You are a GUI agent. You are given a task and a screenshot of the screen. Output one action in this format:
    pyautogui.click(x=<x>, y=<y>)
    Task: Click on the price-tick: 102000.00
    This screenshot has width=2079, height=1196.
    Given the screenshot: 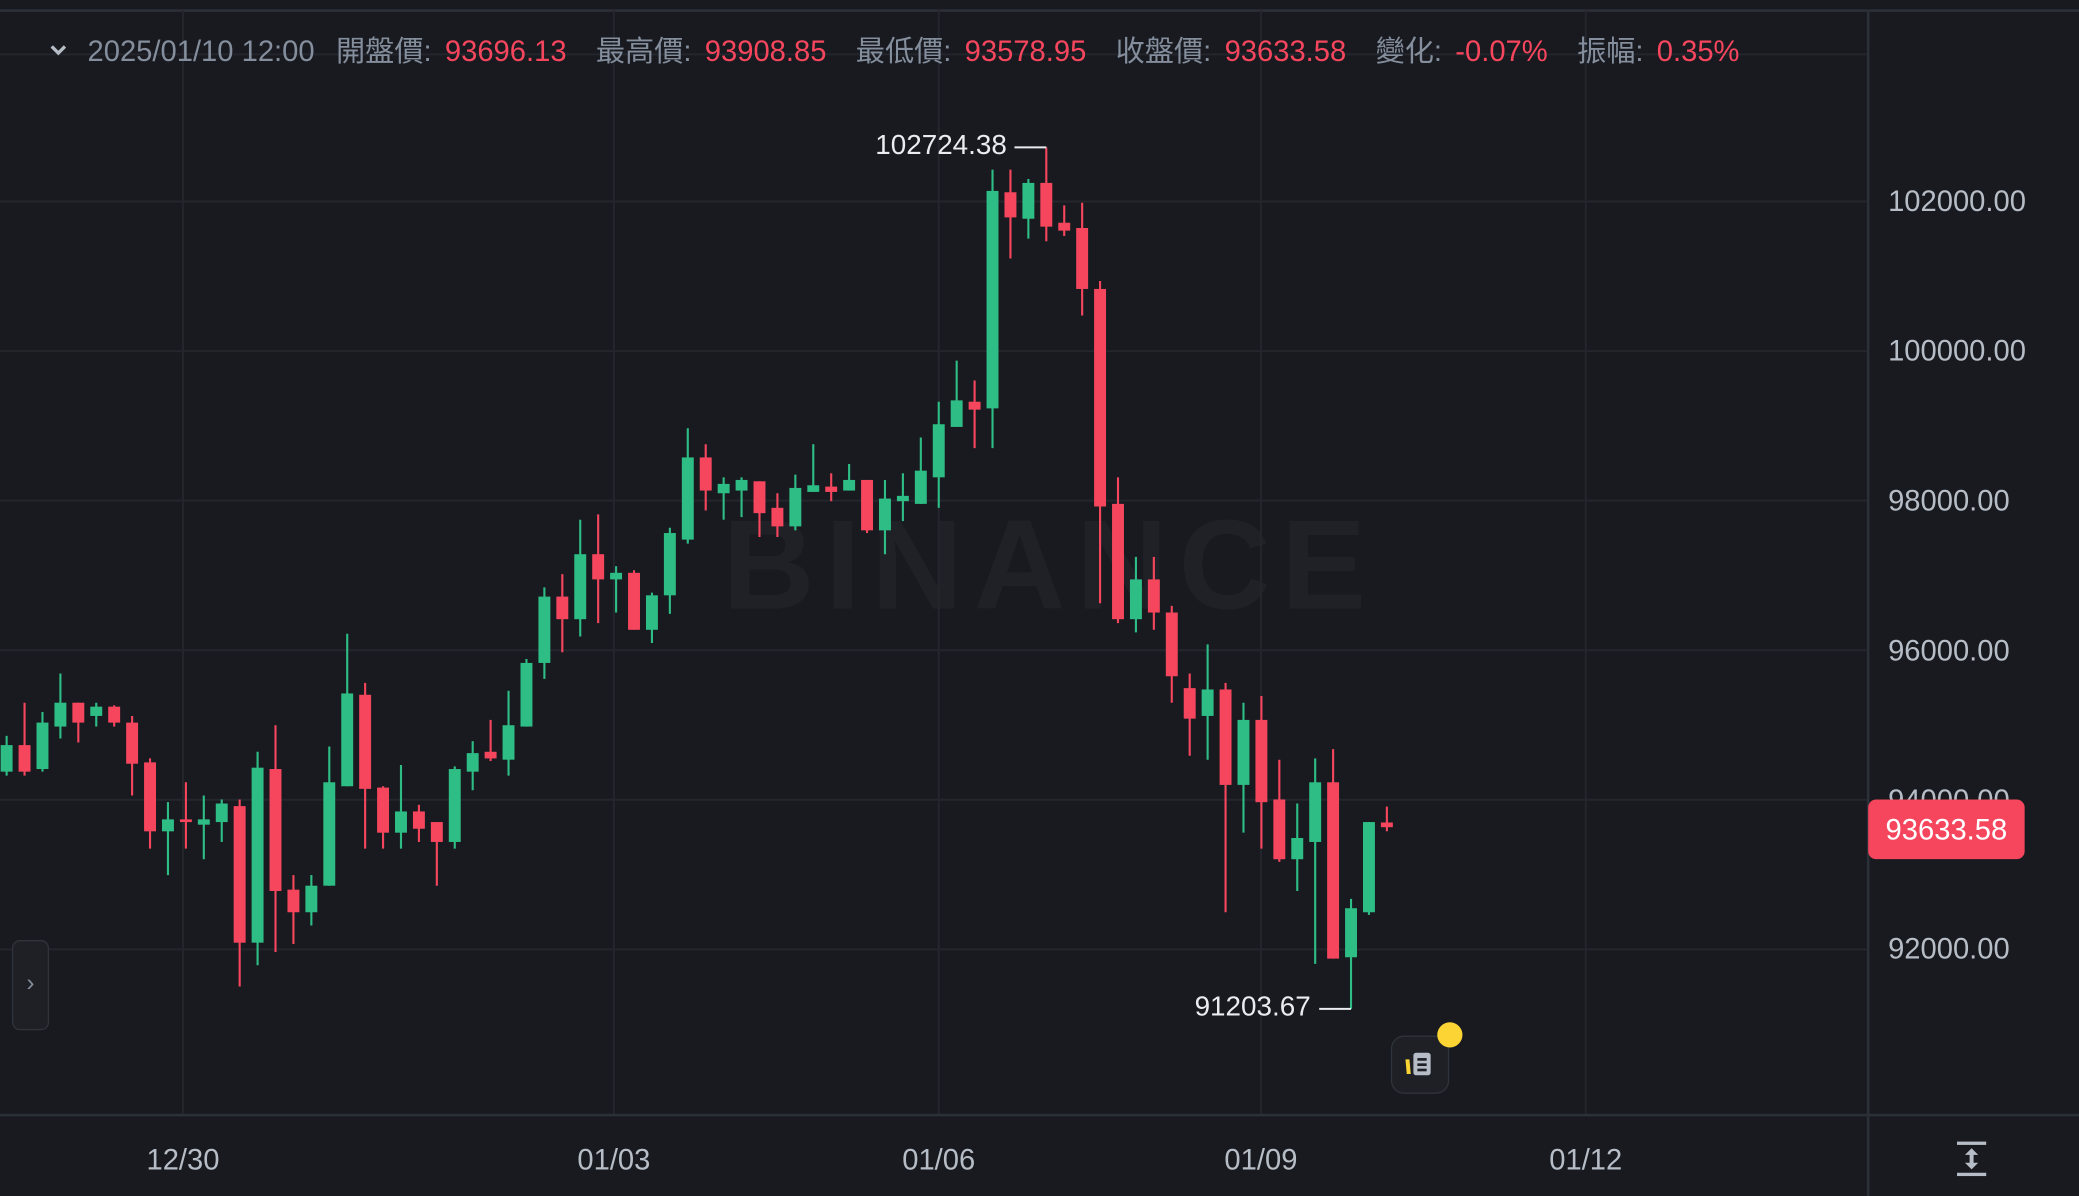 What is the action you would take?
    pyautogui.click(x=1957, y=201)
    